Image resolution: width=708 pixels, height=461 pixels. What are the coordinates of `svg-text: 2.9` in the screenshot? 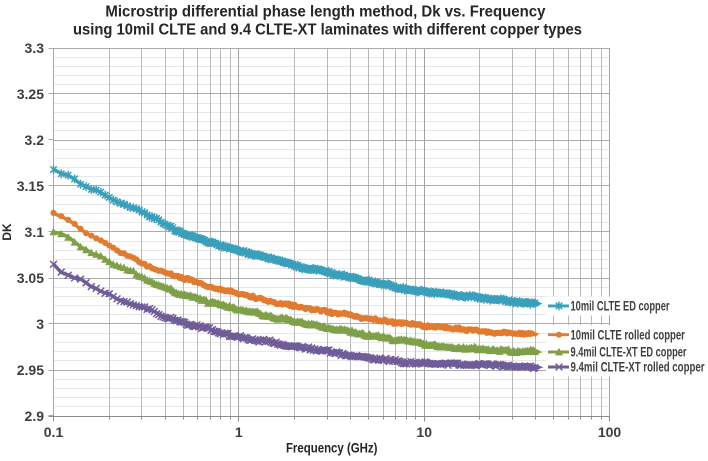 It's located at (35, 416).